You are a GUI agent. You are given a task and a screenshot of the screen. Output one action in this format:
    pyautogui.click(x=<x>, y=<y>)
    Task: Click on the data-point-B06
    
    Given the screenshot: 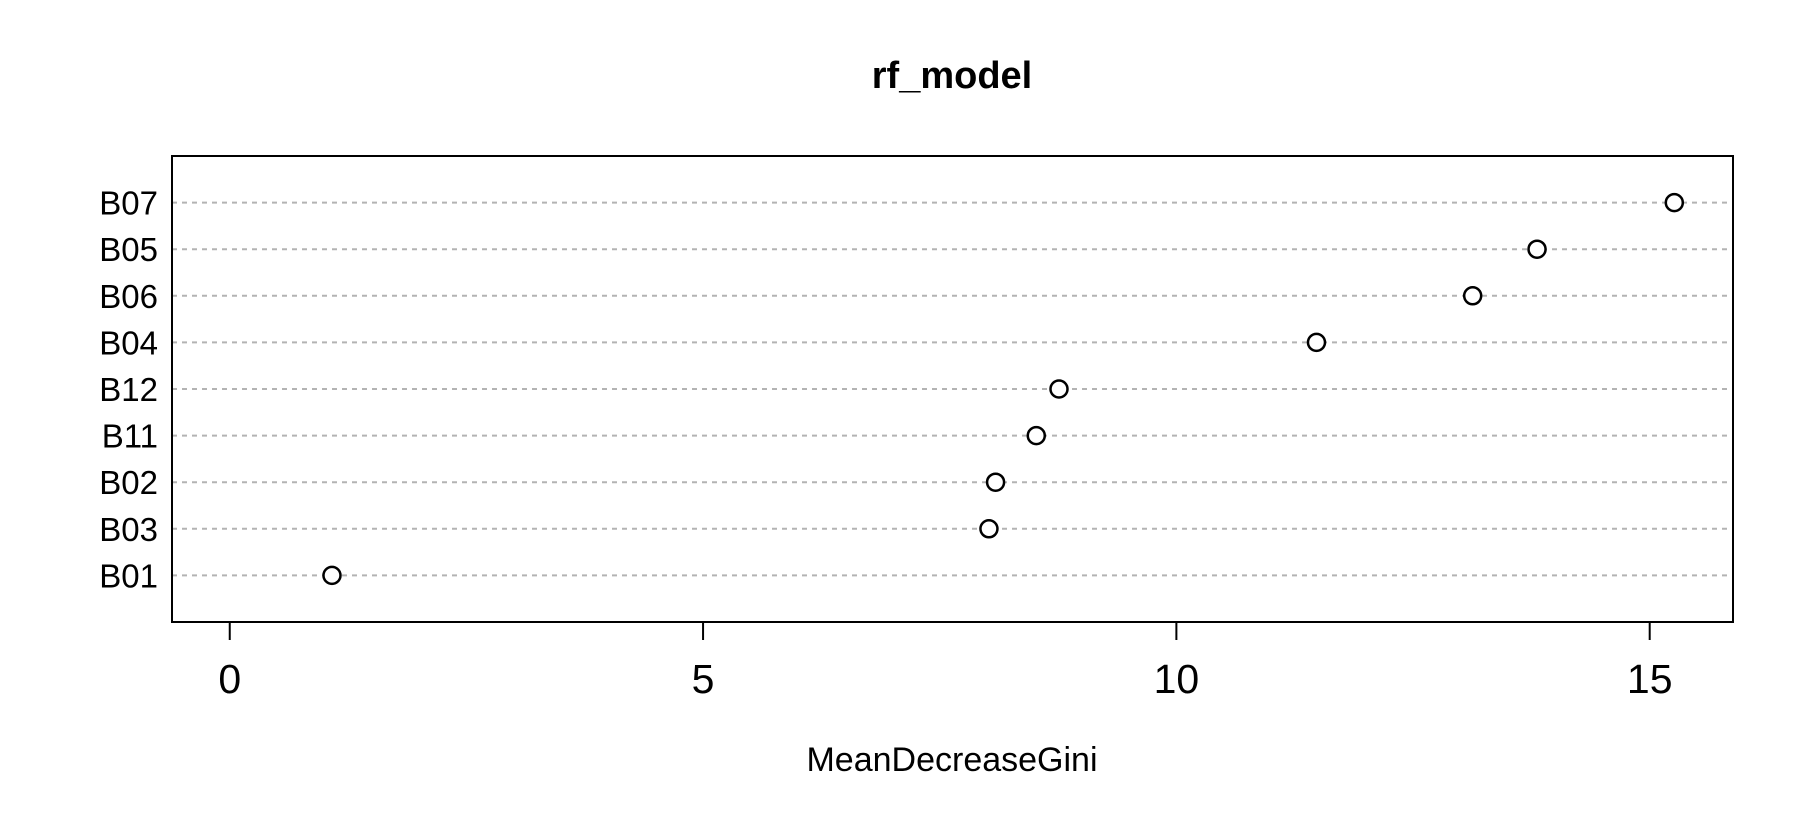 What is the action you would take?
    pyautogui.click(x=1472, y=296)
    